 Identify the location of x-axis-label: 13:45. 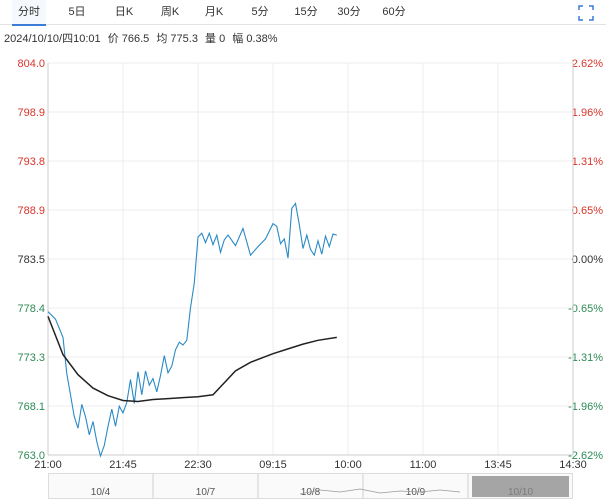
(498, 465).